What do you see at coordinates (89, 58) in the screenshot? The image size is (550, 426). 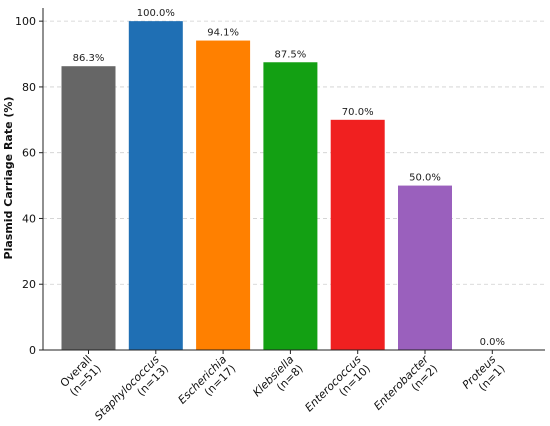 I see `bar-value-label: 86.3%` at bounding box center [89, 58].